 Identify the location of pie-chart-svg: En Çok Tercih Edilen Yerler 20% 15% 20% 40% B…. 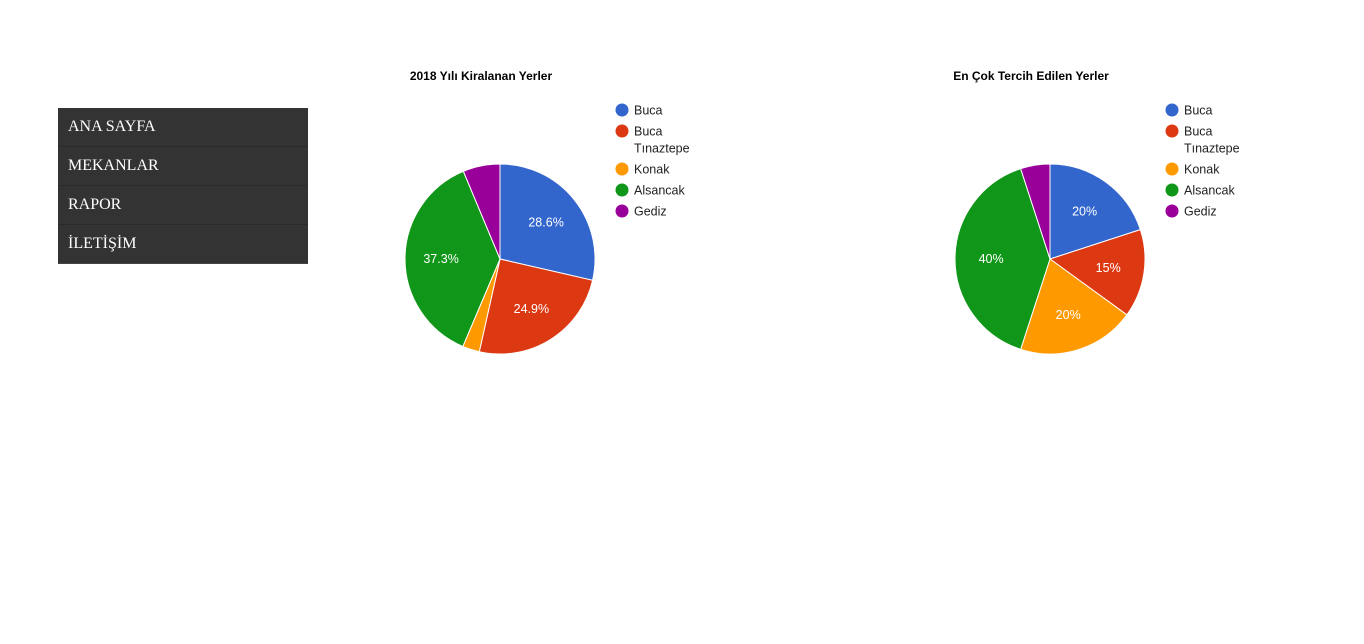
(1096, 212).